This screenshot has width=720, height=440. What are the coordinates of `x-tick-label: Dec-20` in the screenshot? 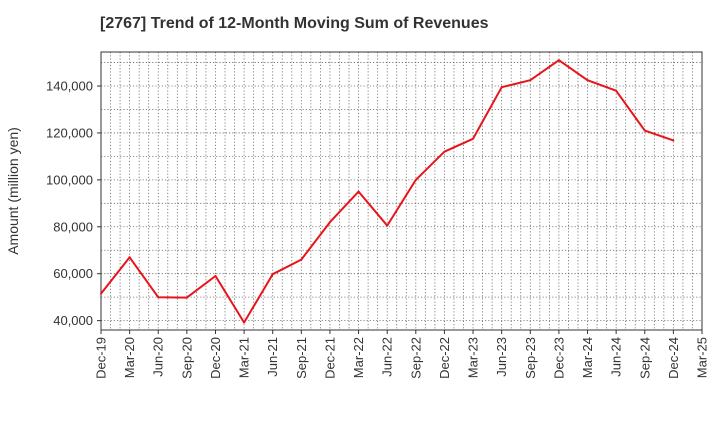 It's located at (215, 358).